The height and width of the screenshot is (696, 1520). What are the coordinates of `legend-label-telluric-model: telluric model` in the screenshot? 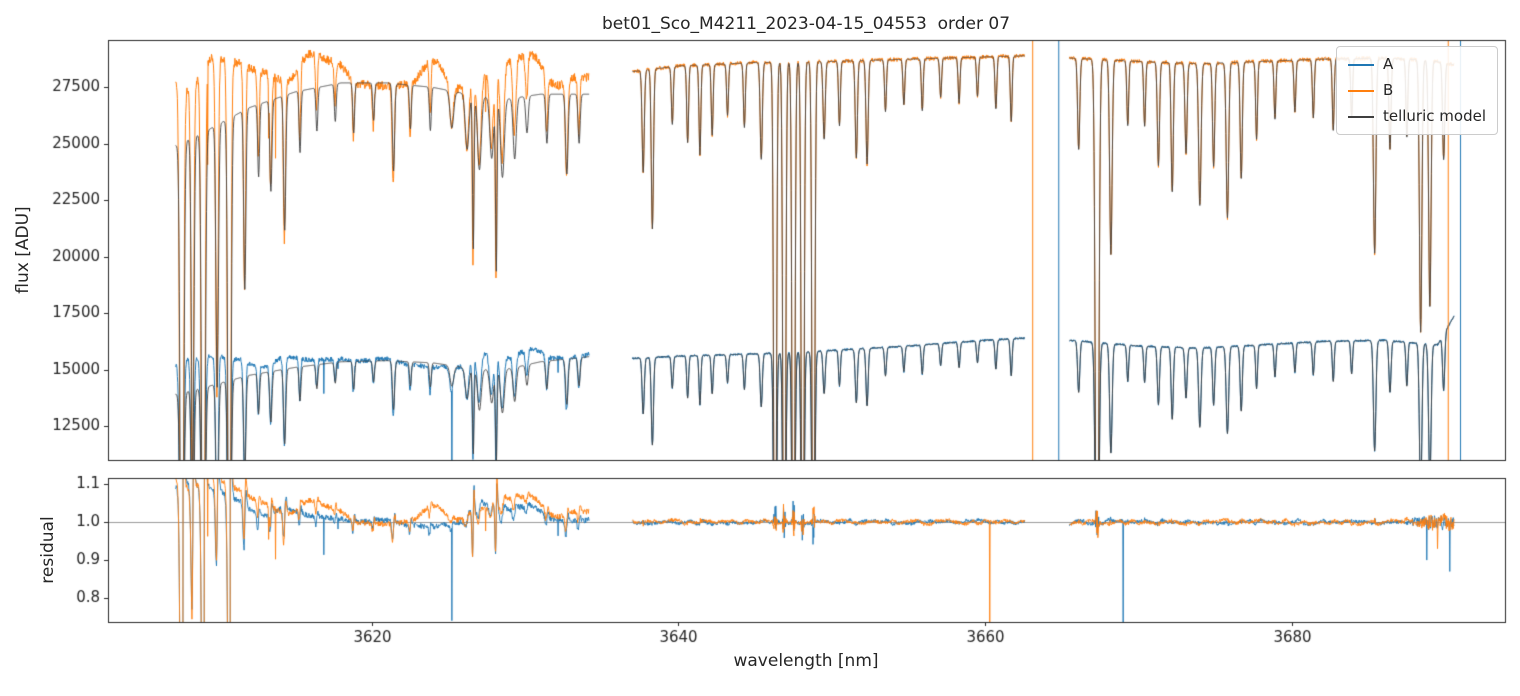 It's located at (1434, 116).